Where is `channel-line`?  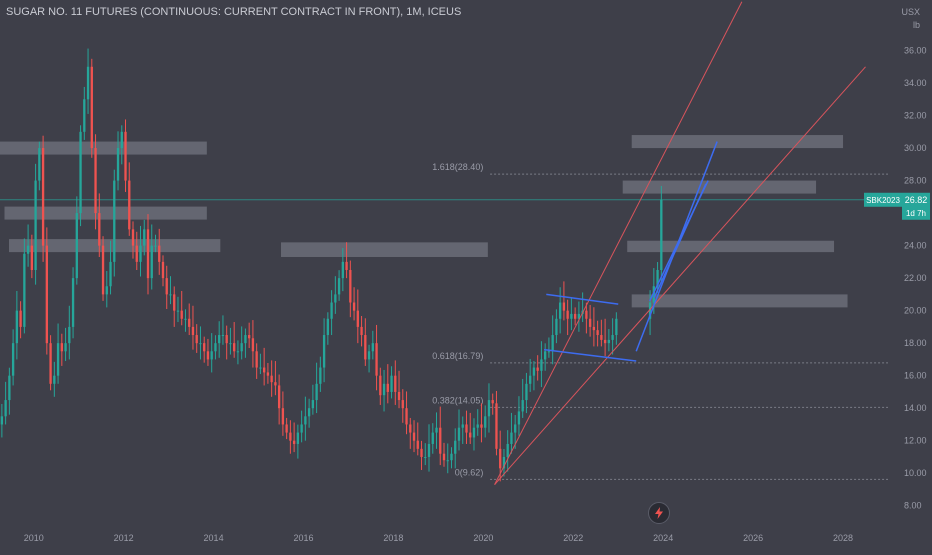 channel-line is located at coordinates (582, 299).